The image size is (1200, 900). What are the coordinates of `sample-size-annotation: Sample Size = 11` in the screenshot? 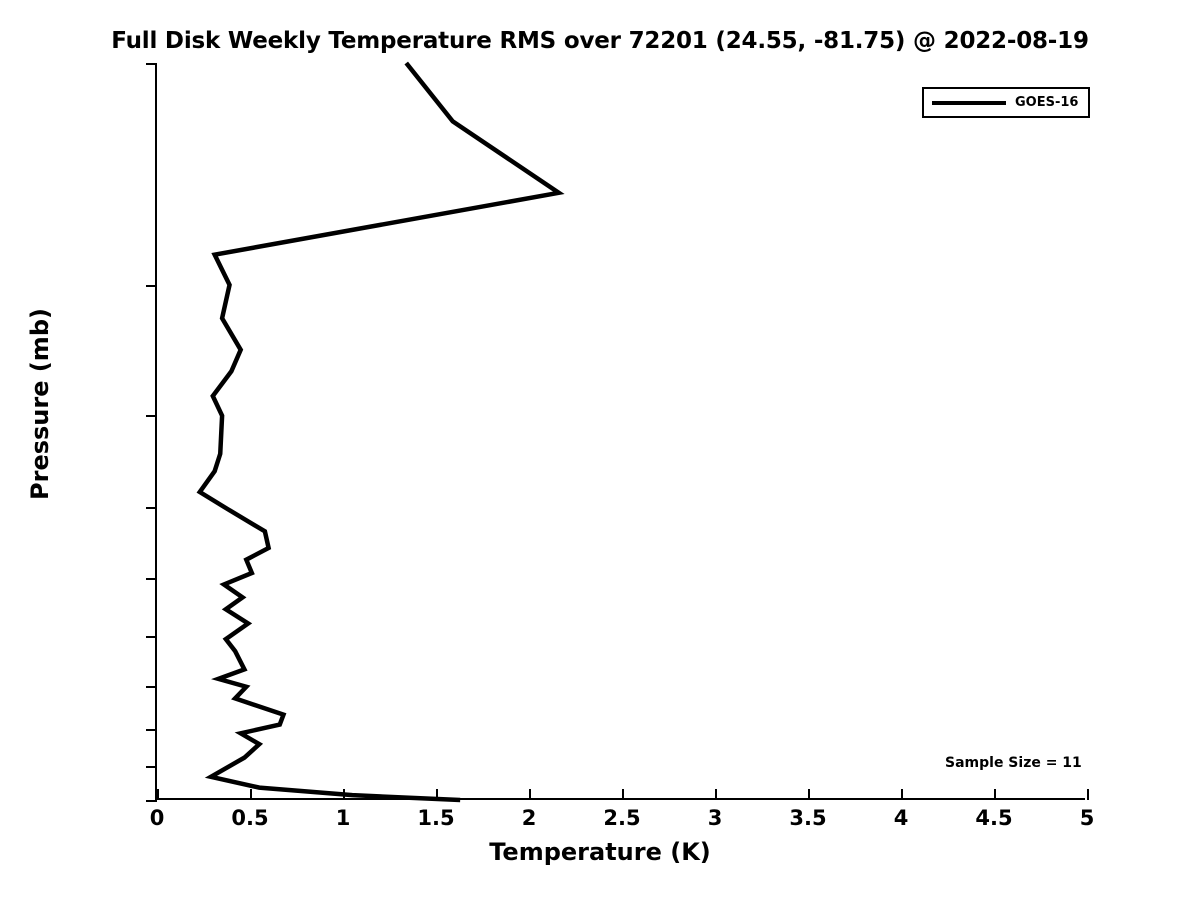 It's located at (1013, 763).